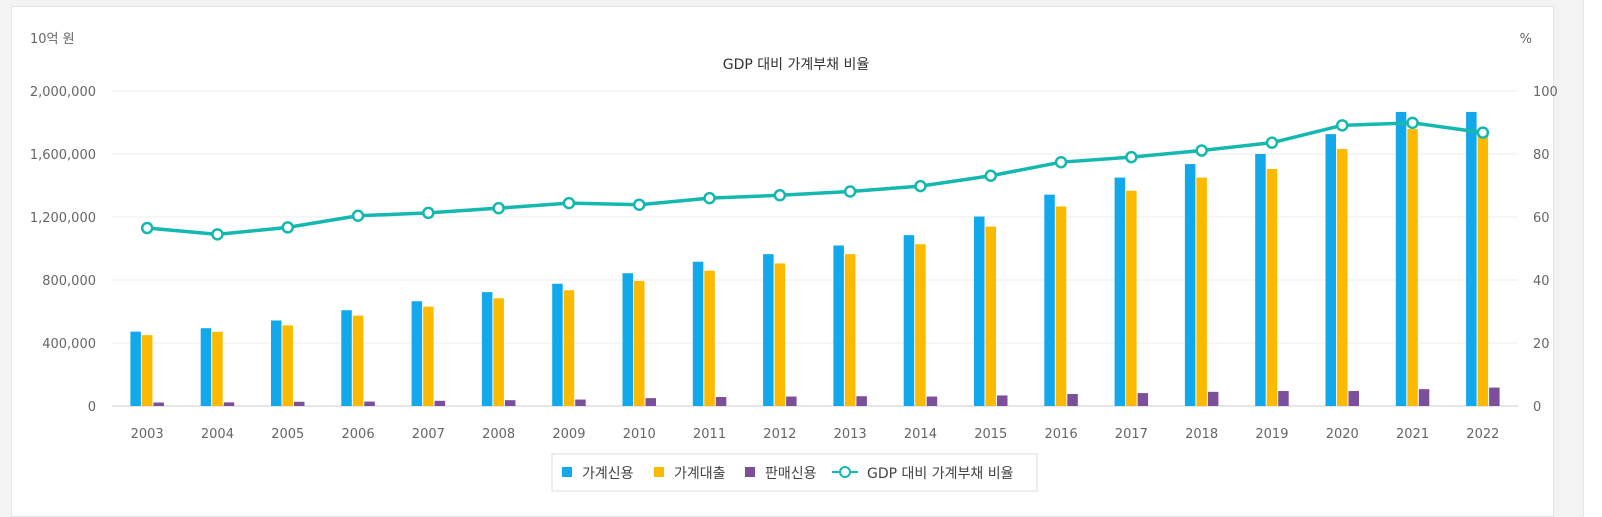 Image resolution: width=1602 pixels, height=517 pixels. I want to click on x-tick-label: 2005, so click(287, 434).